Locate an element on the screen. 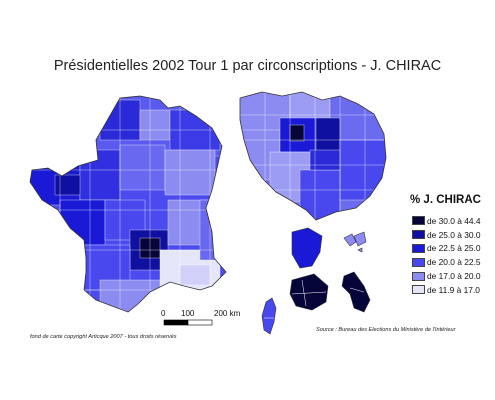 The image size is (495, 400). corsica-map is located at coordinates (269, 316).